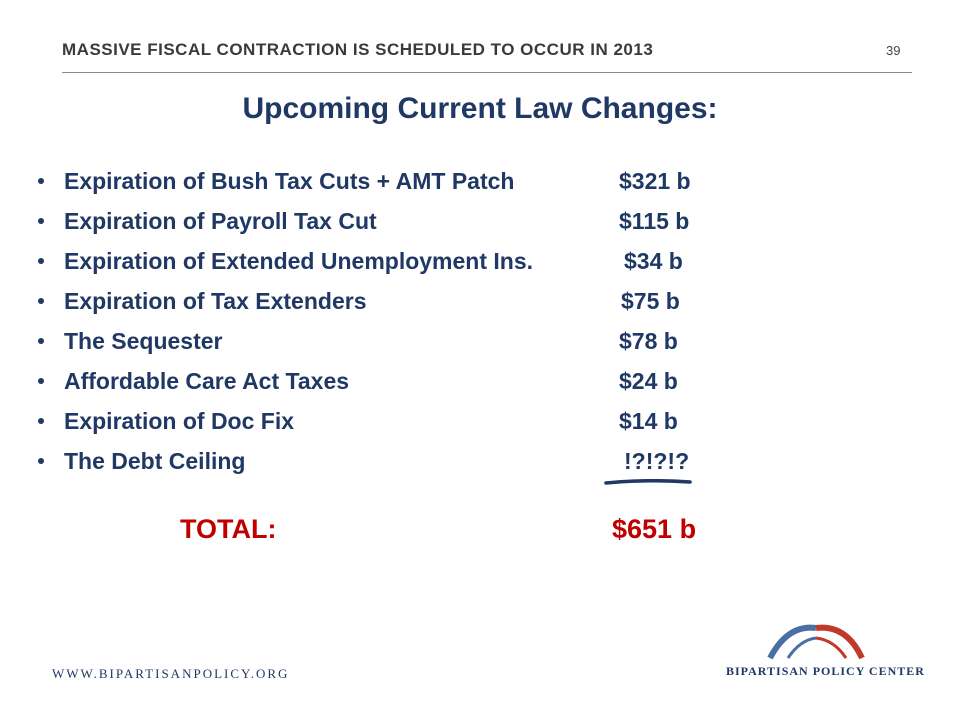 The height and width of the screenshot is (720, 960). Describe the element at coordinates (893, 50) in the screenshot. I see `page-number: 39` at that location.